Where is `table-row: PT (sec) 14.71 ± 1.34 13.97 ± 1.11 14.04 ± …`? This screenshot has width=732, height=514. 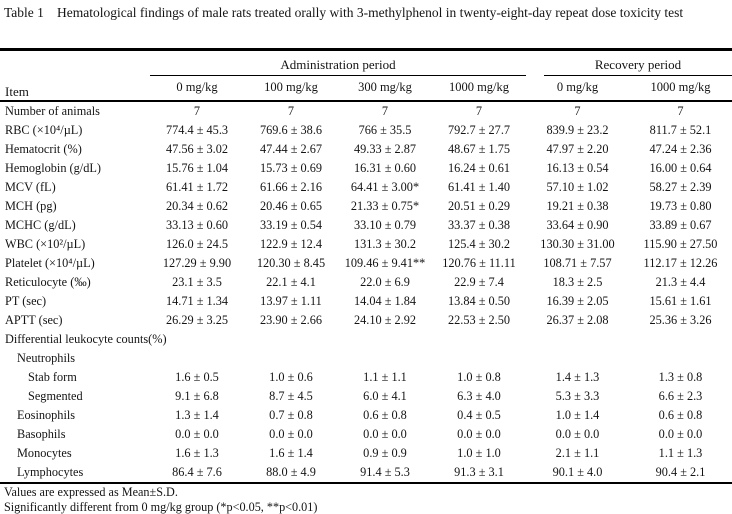 table-row: PT (sec) 14.71 ± 1.34 13.97 ± 1.11 14.04 ± … is located at coordinates (366, 301).